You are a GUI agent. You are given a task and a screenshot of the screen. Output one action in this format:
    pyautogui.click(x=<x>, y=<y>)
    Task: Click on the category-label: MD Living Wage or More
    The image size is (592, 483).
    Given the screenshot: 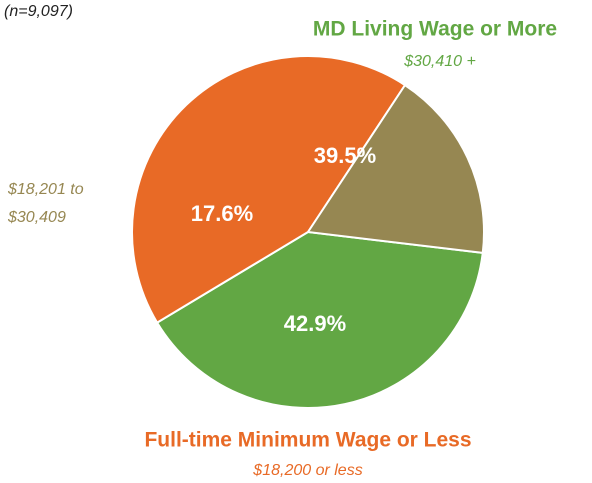 What is the action you would take?
    pyautogui.click(x=435, y=29)
    